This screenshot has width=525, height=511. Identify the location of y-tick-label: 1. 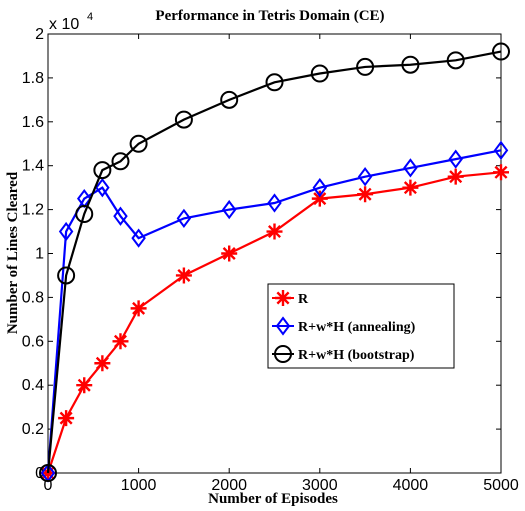
(39, 254).